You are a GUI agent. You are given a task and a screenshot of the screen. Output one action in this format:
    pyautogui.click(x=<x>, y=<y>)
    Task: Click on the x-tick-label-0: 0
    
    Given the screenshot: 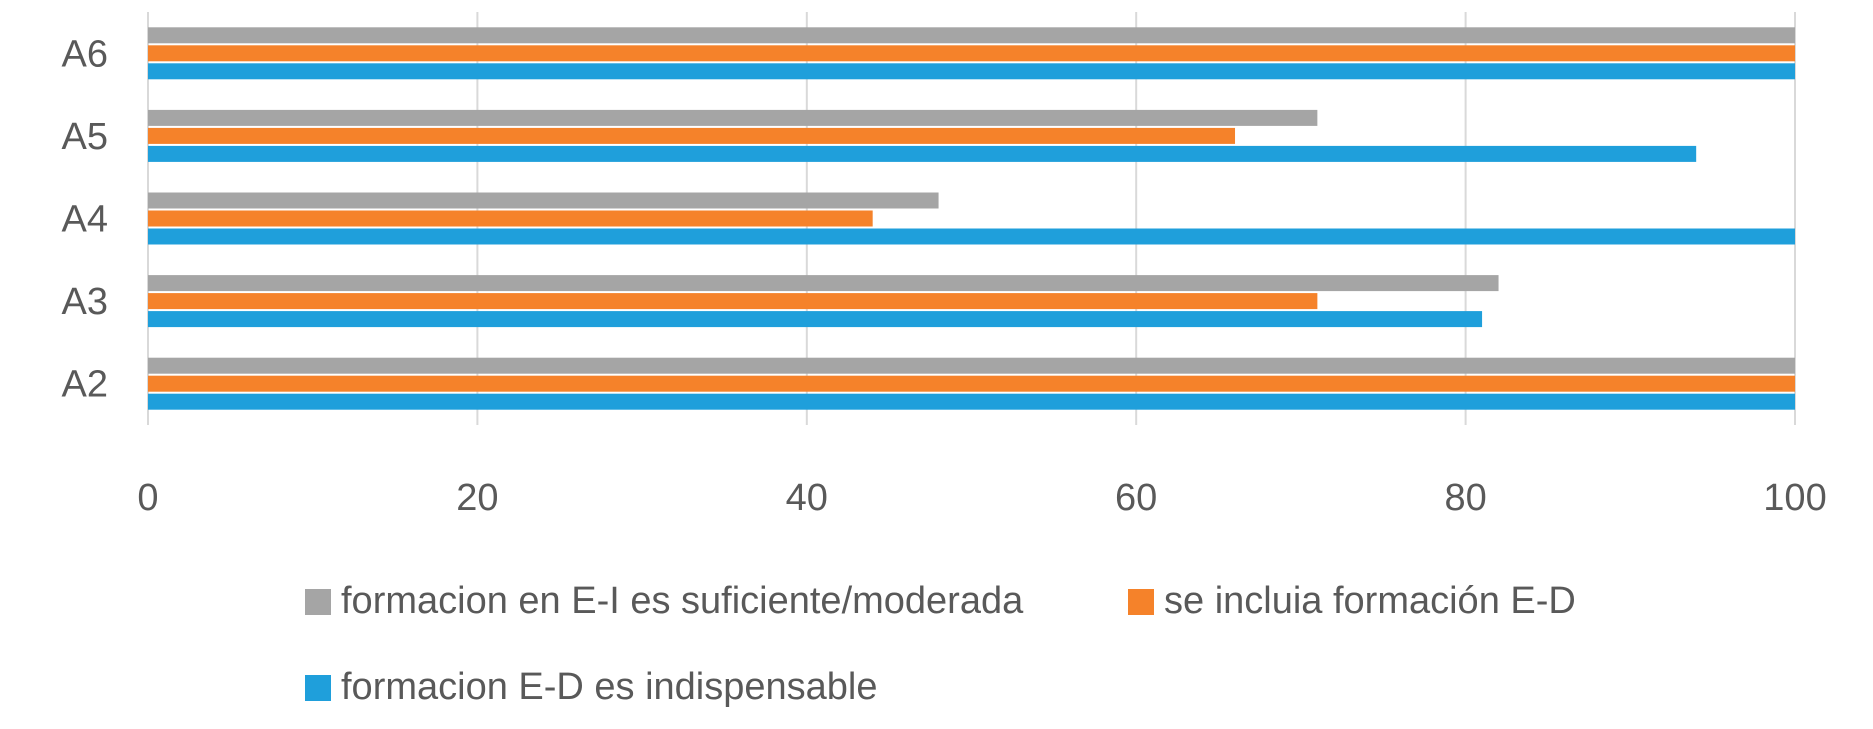 What is the action you would take?
    pyautogui.click(x=147, y=498)
    